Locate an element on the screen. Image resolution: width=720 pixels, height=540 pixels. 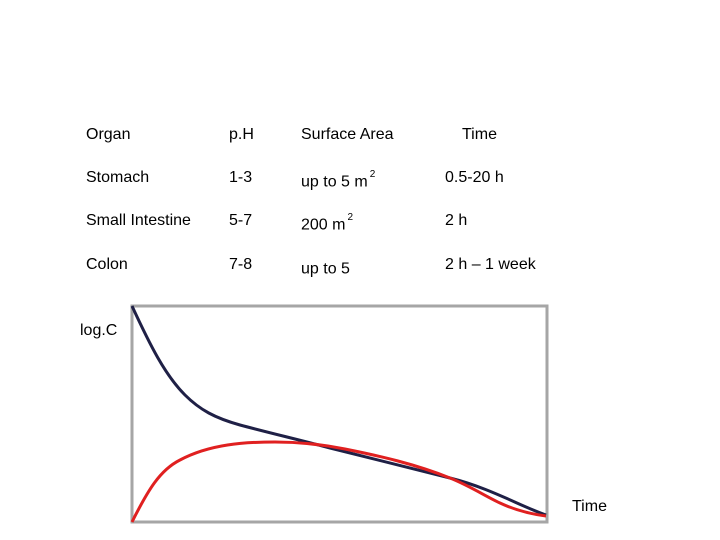
y-axis-label: log.C is located at coordinates (99, 330).